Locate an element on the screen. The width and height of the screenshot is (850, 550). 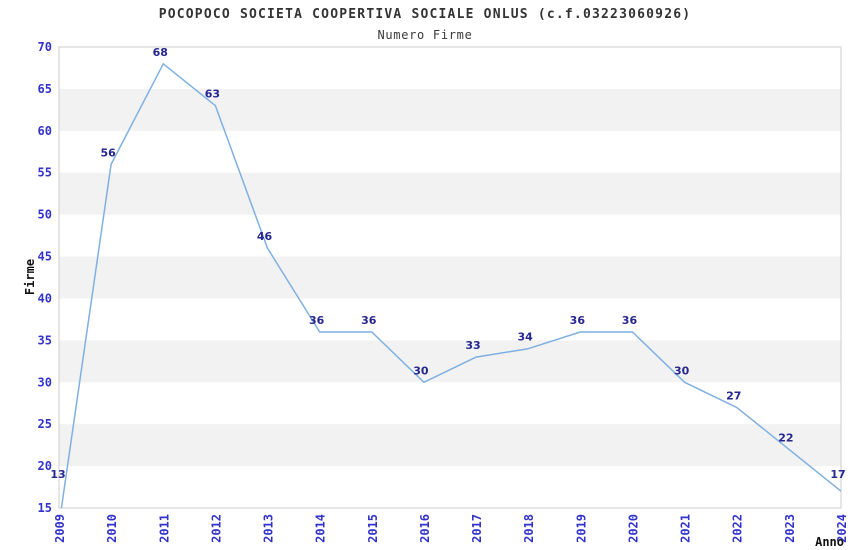
x-tick-label: 2010 is located at coordinates (112, 528).